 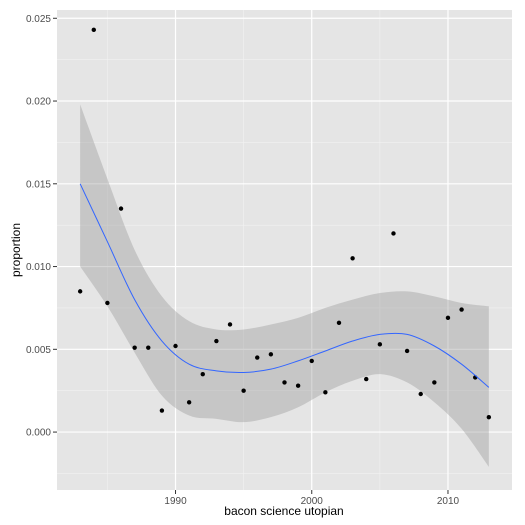 I want to click on data-point-2007, so click(x=407, y=351).